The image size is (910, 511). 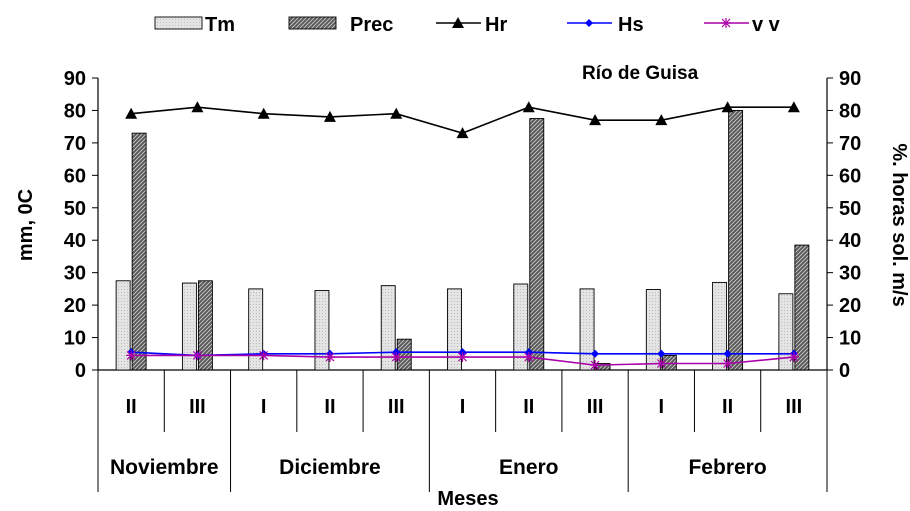 What do you see at coordinates (467, 499) in the screenshot?
I see `x-axis-label: Meses` at bounding box center [467, 499].